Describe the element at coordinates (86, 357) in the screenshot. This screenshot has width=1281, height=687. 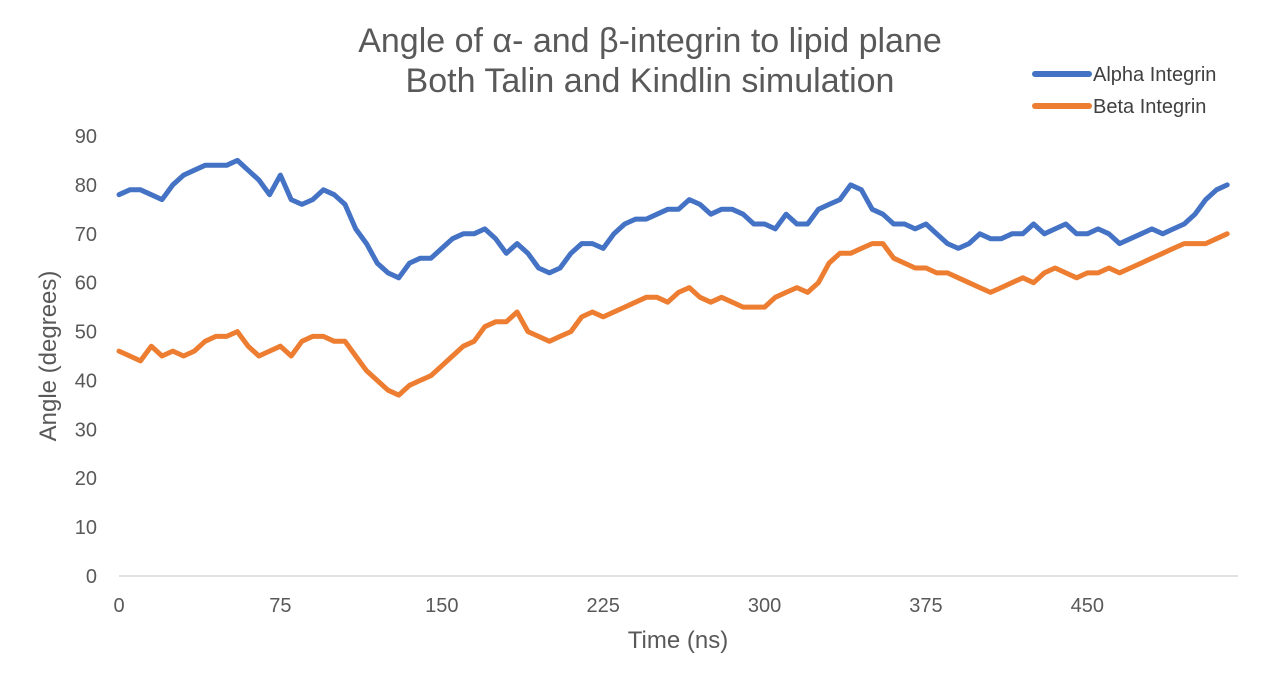
I see `y-axis-ticks: 0 10 20 30 40 50 60 70 80 90` at that location.